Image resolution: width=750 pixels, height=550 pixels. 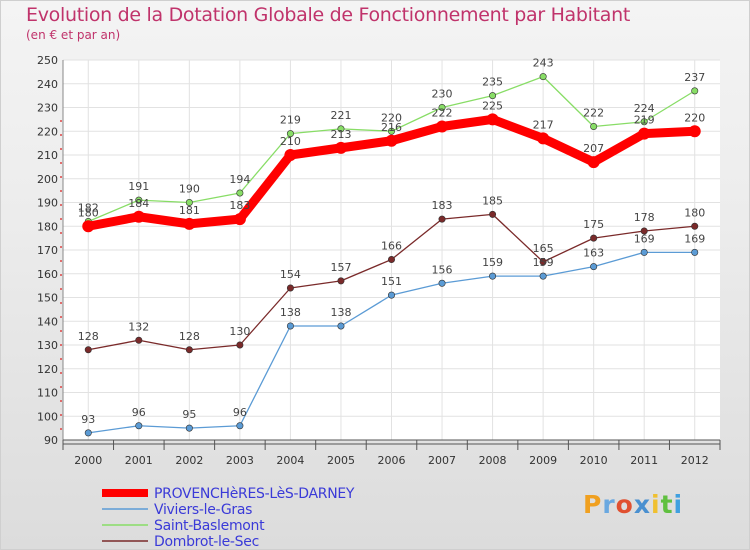 I want to click on data-label: 207, so click(x=593, y=148).